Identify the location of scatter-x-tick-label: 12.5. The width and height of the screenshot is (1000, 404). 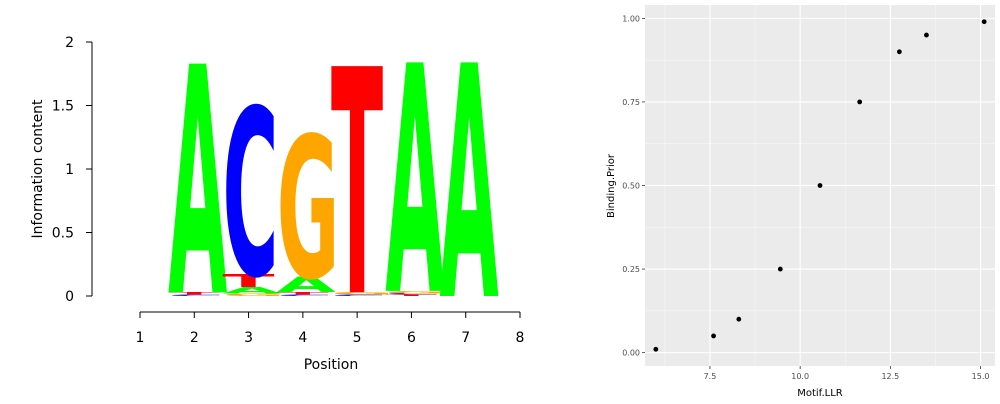
(890, 376).